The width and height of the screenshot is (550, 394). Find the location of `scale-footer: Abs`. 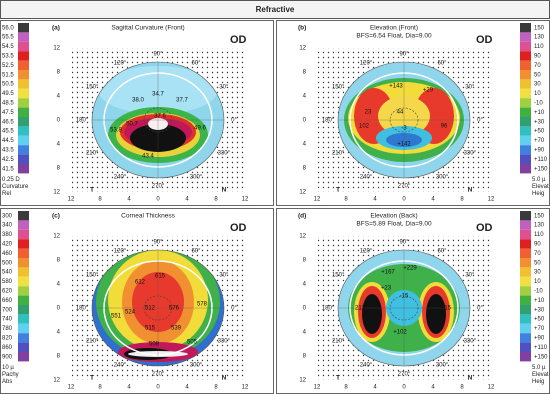

scale-footer: Abs is located at coordinates (7, 382).